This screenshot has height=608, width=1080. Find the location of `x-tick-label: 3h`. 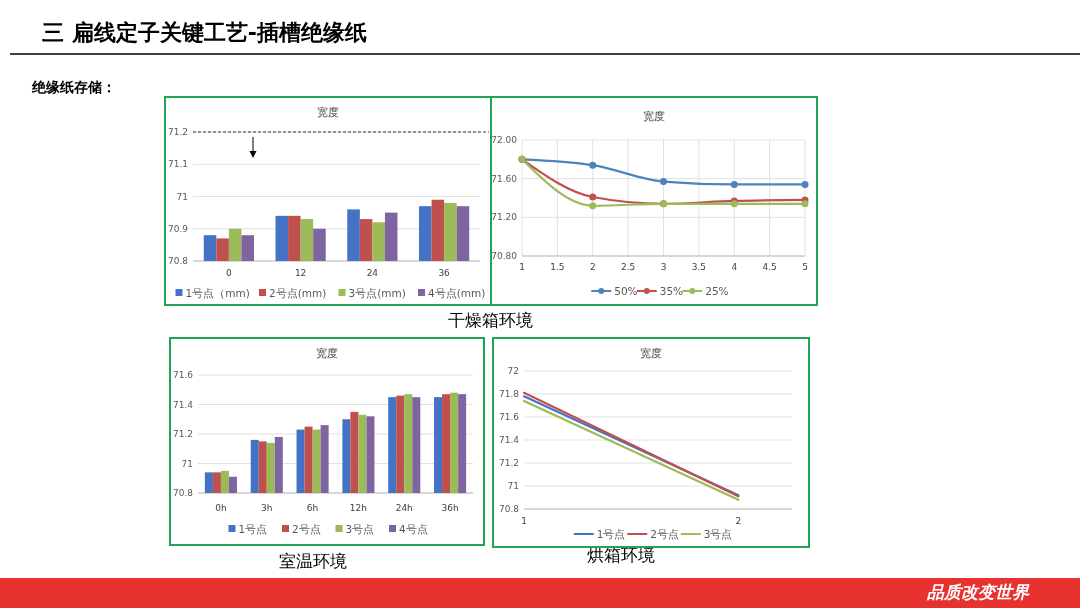

x-tick-label: 3h is located at coordinates (267, 508).